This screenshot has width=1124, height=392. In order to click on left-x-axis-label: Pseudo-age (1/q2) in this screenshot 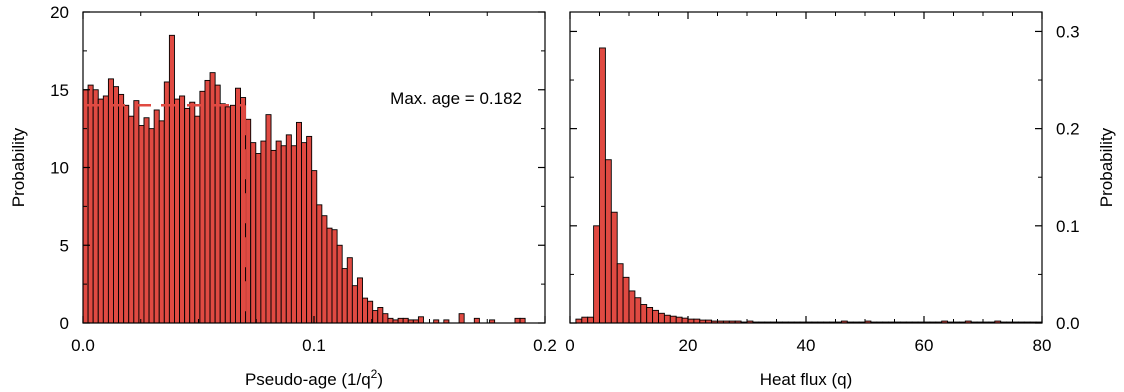, I will do `click(314, 378)`.